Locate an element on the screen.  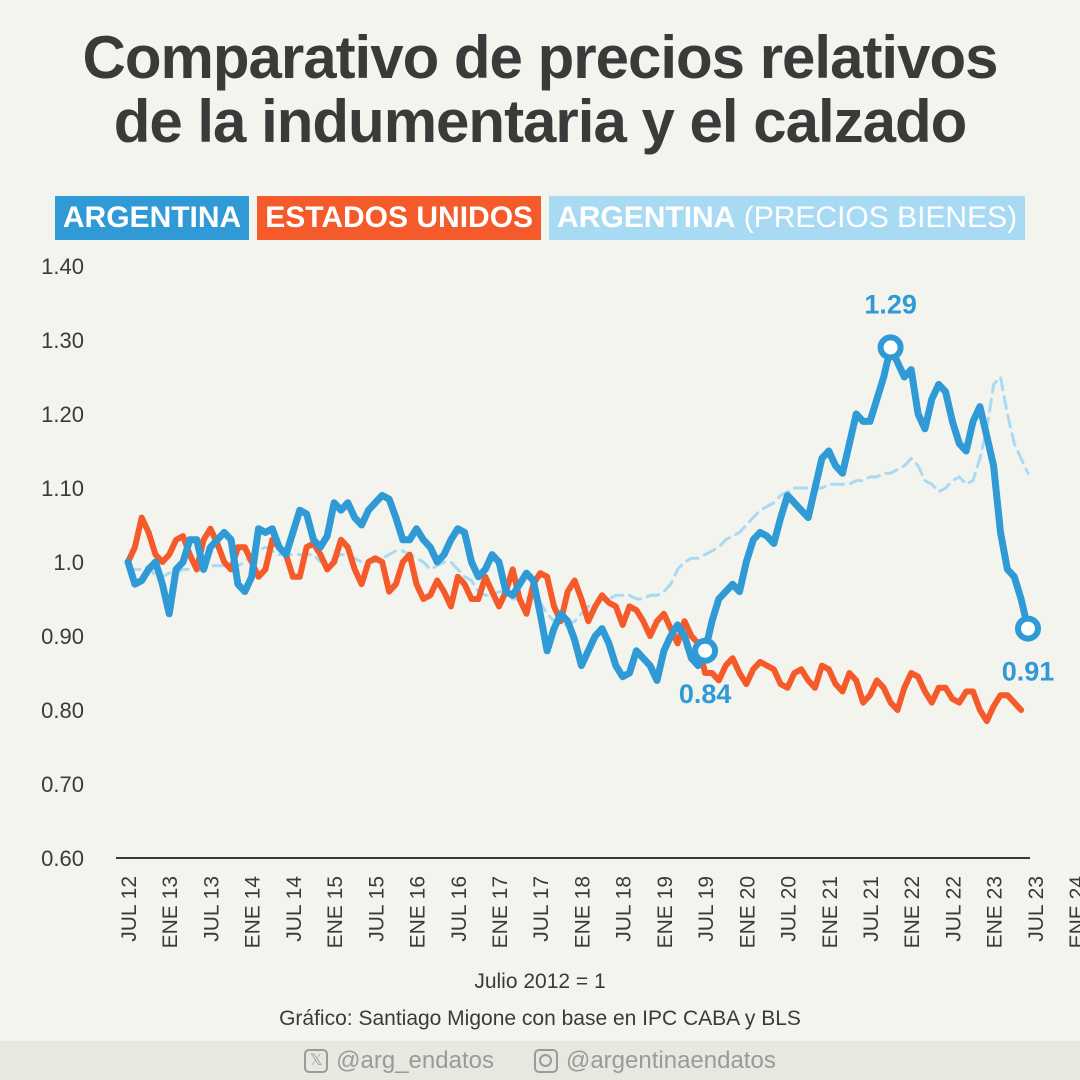
x-tick-label: ENE 19 is located at coordinates (665, 912).